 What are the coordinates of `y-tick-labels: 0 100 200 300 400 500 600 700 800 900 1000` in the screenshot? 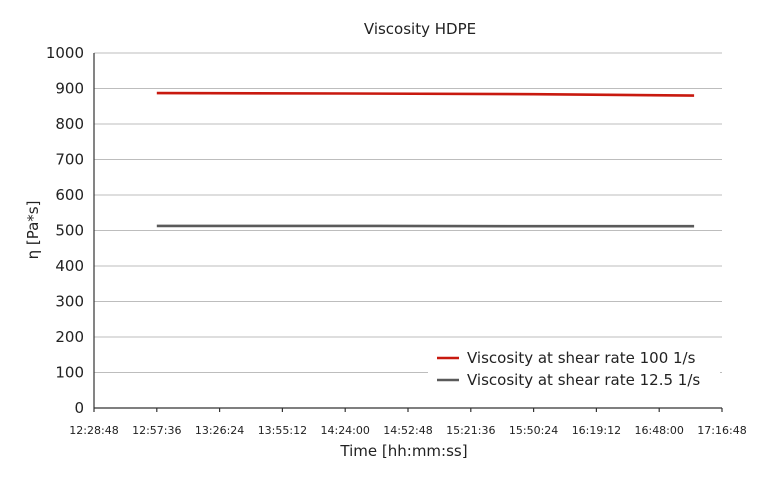 It's located at (65, 230).